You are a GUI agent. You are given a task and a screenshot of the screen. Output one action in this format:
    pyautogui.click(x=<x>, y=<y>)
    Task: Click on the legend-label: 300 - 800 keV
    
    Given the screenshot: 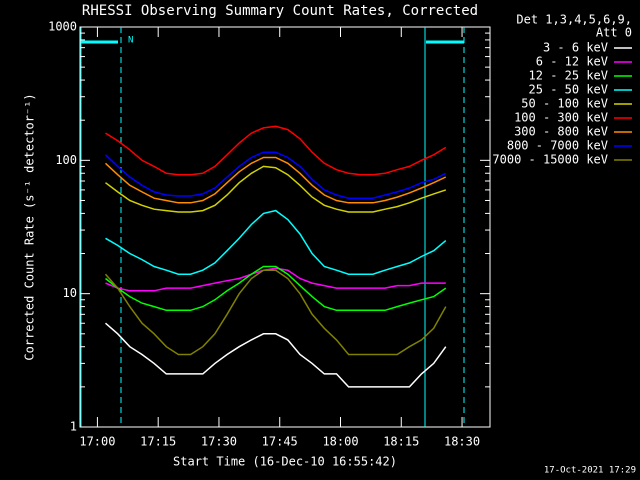 What is the action you would take?
    pyautogui.click(x=561, y=132)
    